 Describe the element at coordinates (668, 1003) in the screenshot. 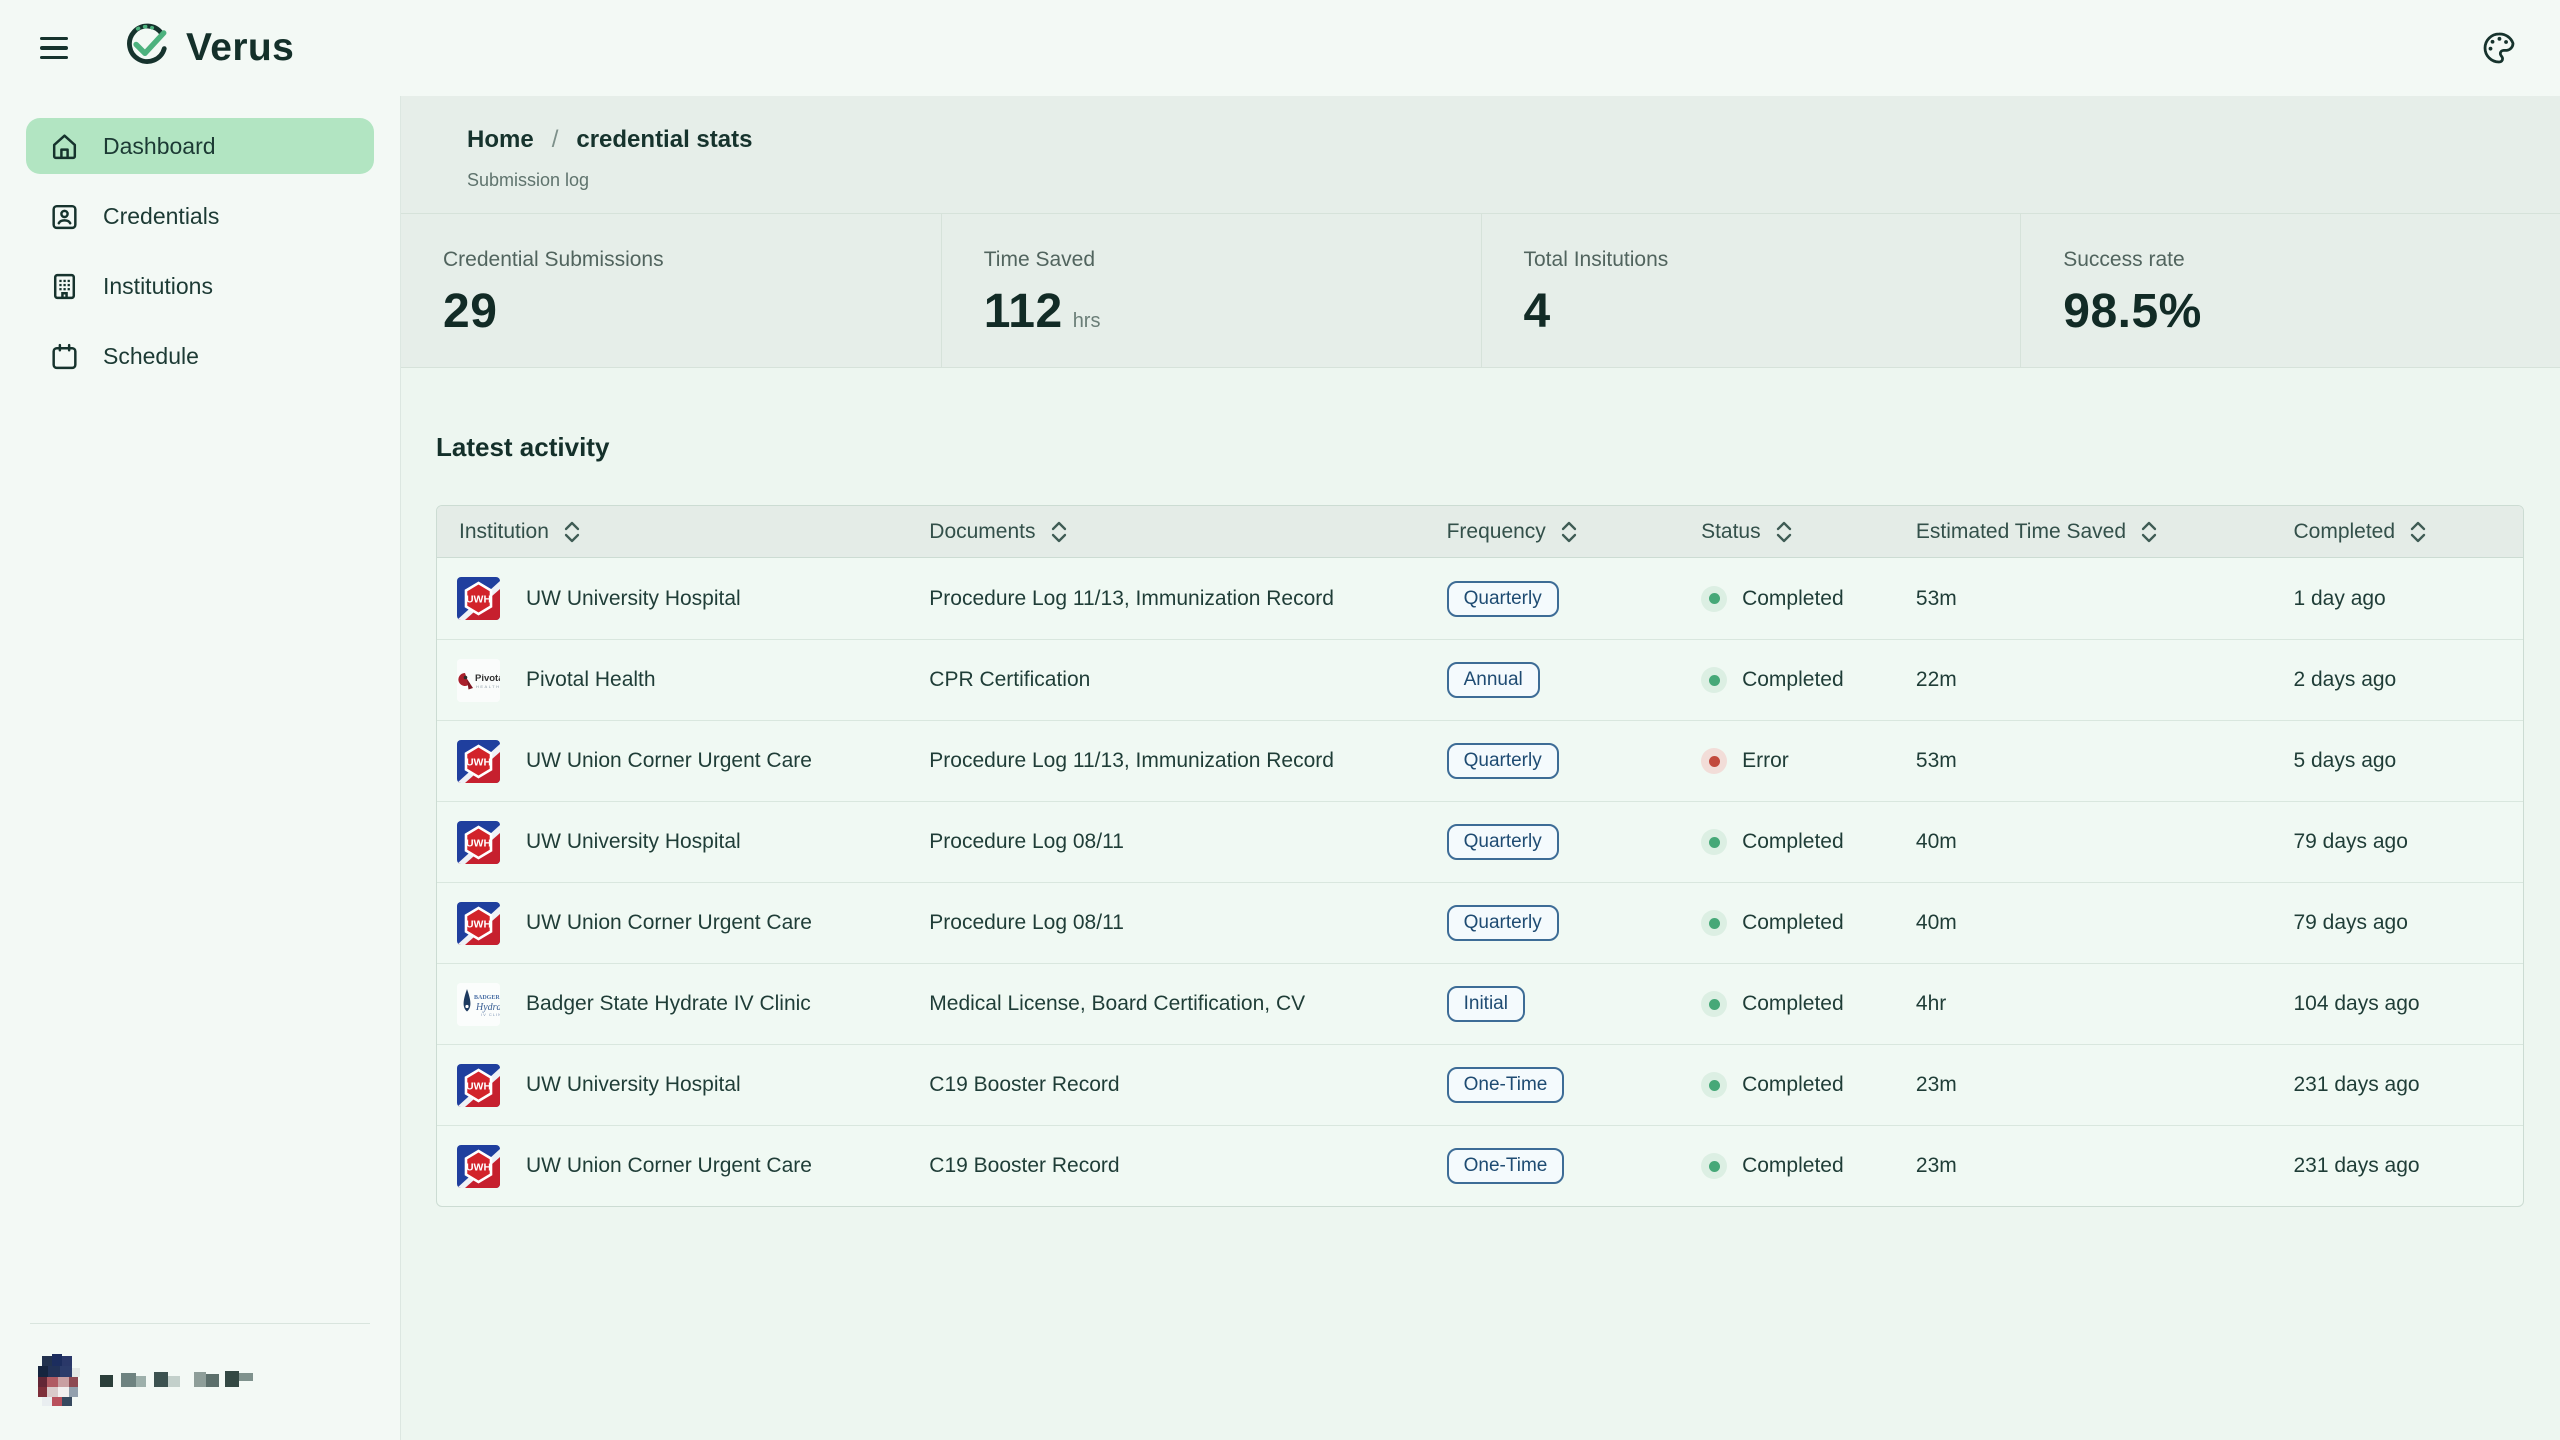

I see `institution-name: Badger State Hydrate IV Clinic` at that location.